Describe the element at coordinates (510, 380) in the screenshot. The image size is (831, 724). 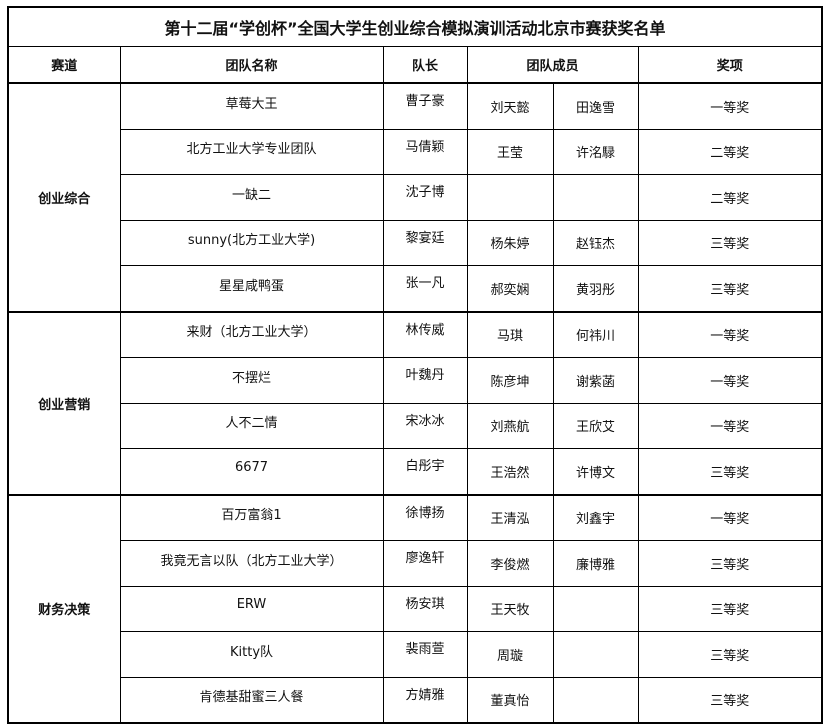
I see `member-cell: 陈彦坤` at that location.